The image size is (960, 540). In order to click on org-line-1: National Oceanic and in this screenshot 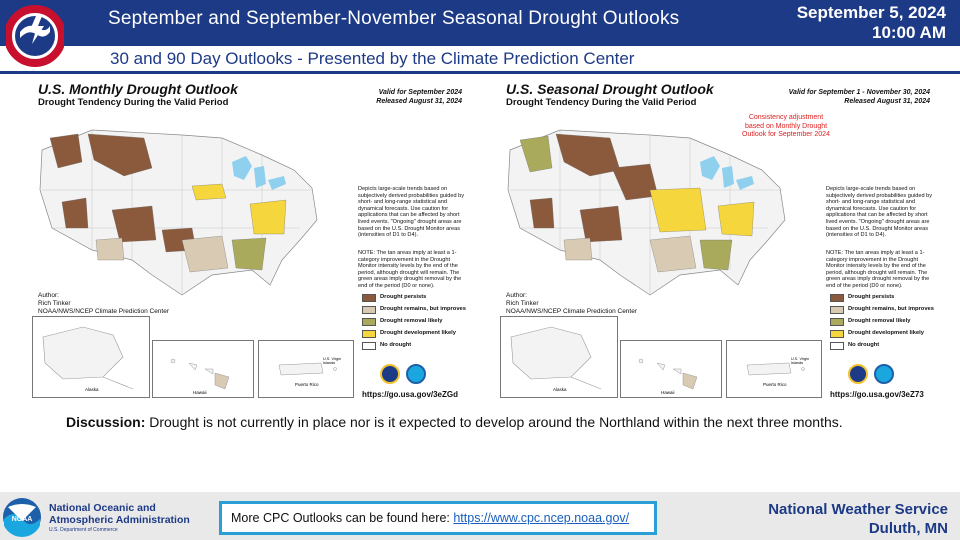, I will do `click(102, 508)`.